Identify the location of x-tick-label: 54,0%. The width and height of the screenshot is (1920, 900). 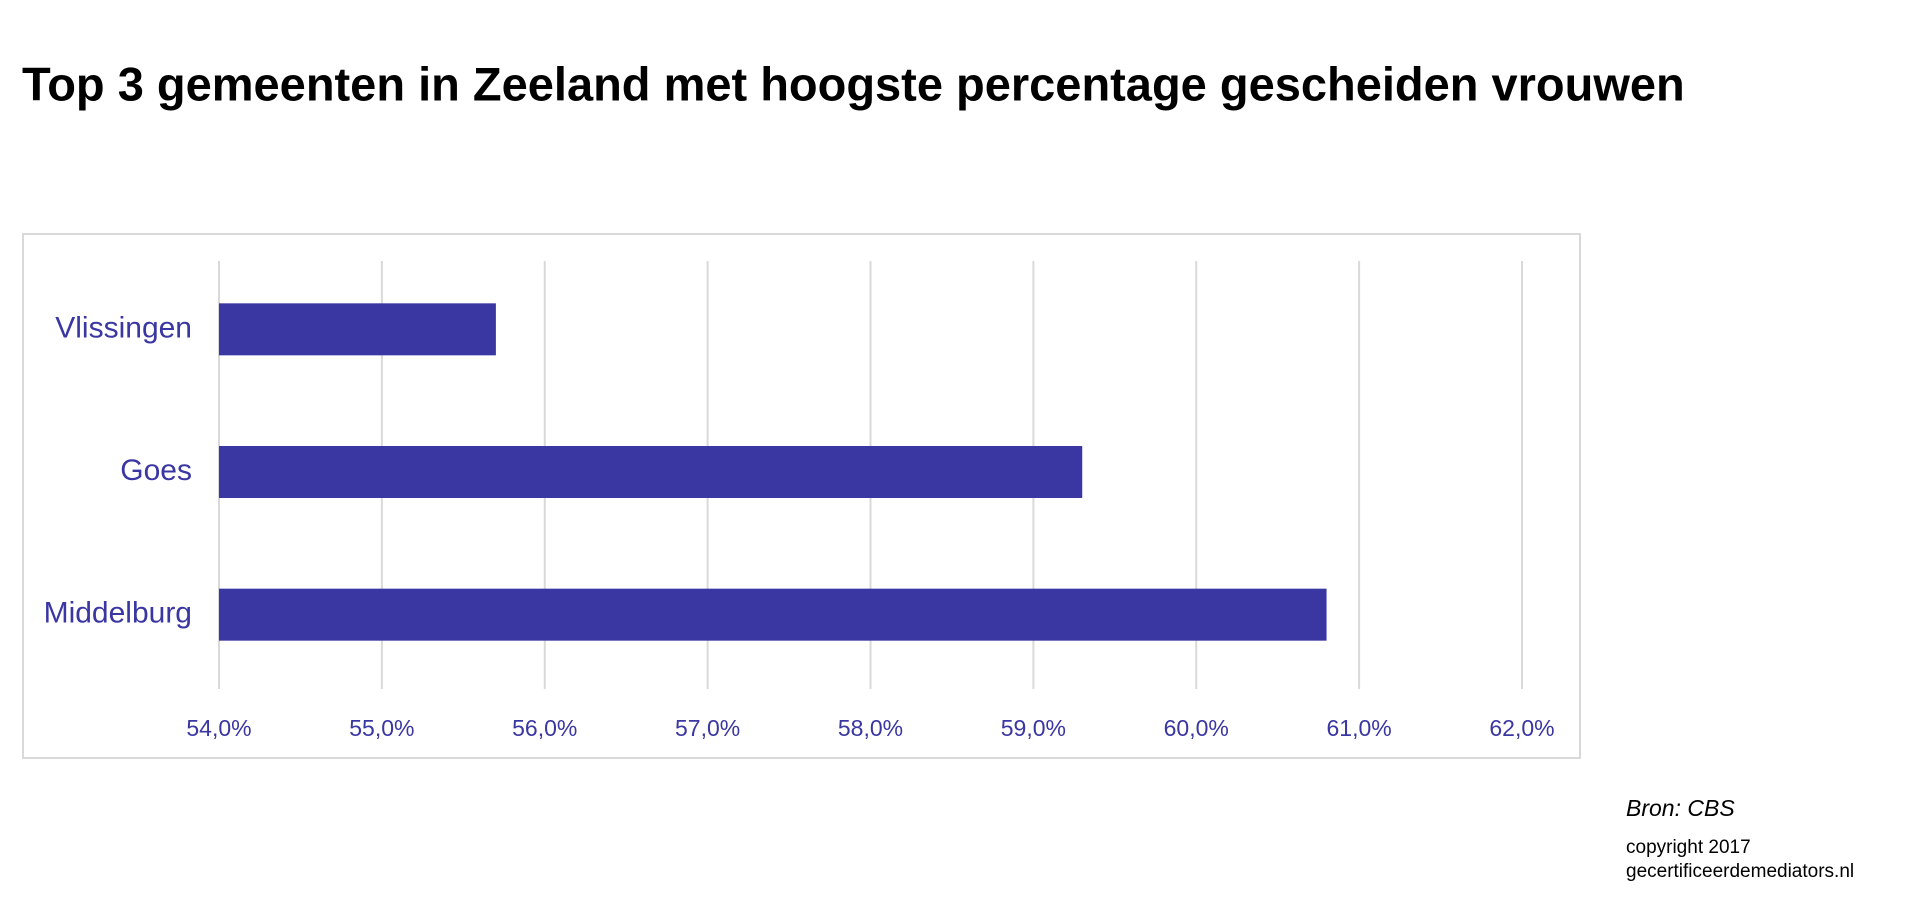
(218, 728).